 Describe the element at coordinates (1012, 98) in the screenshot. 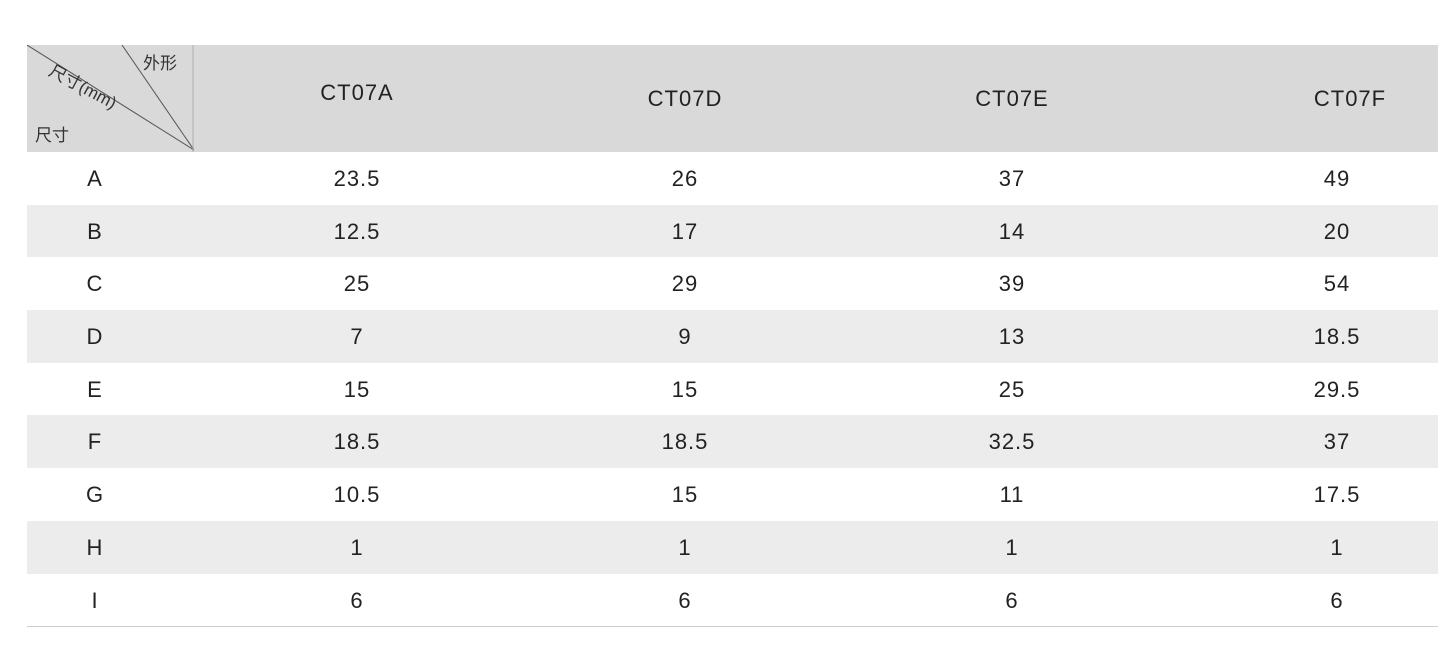

I see `column-header: CT07E` at that location.